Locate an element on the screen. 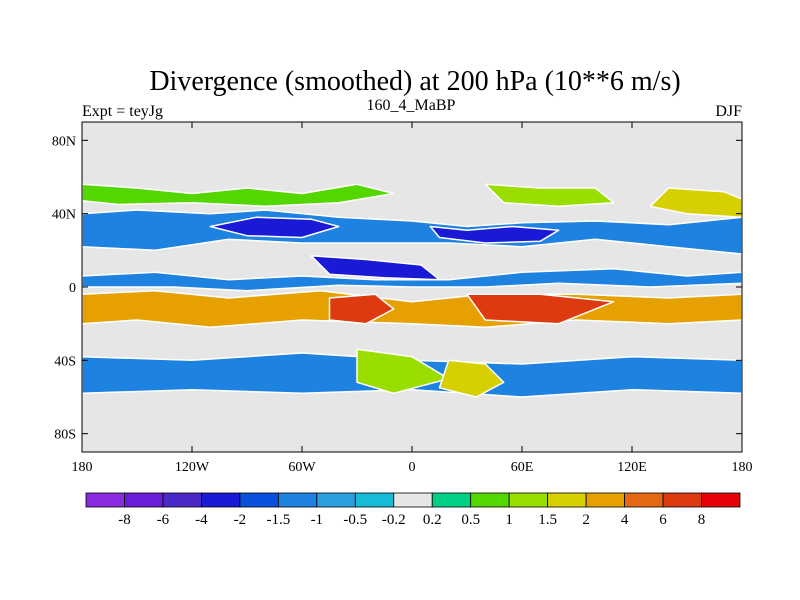 The height and width of the screenshot is (600, 800). colorbar-label: 0.5 is located at coordinates (470, 520).